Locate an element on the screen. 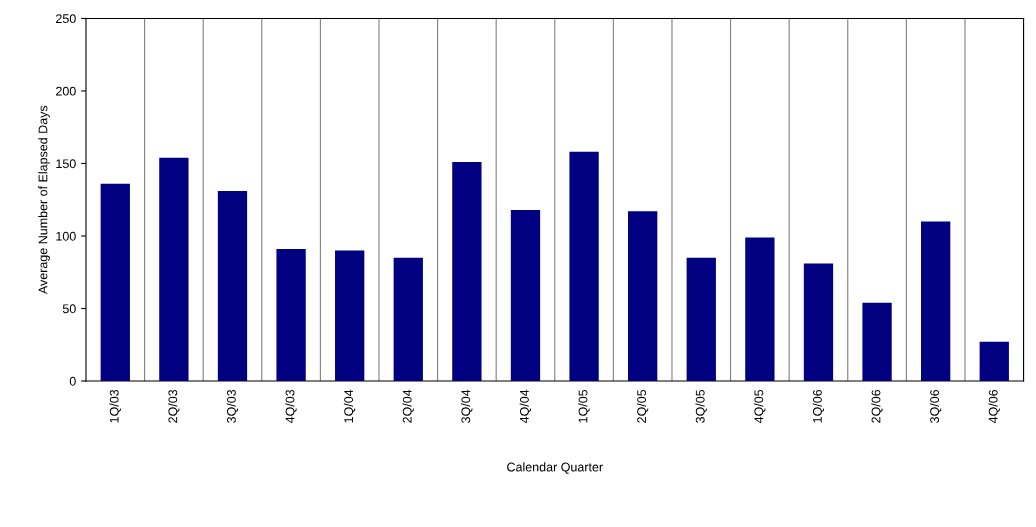  y-tick-label: 200 is located at coordinates (66, 91).